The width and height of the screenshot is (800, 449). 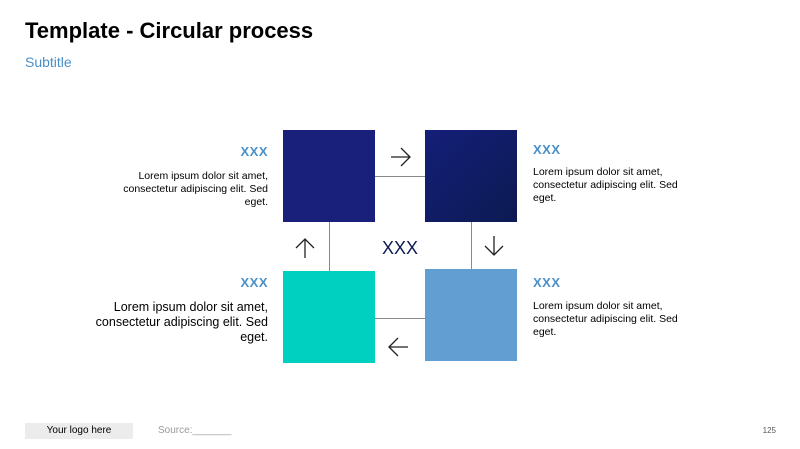 I want to click on step-heading-1: XXX, so click(x=254, y=151).